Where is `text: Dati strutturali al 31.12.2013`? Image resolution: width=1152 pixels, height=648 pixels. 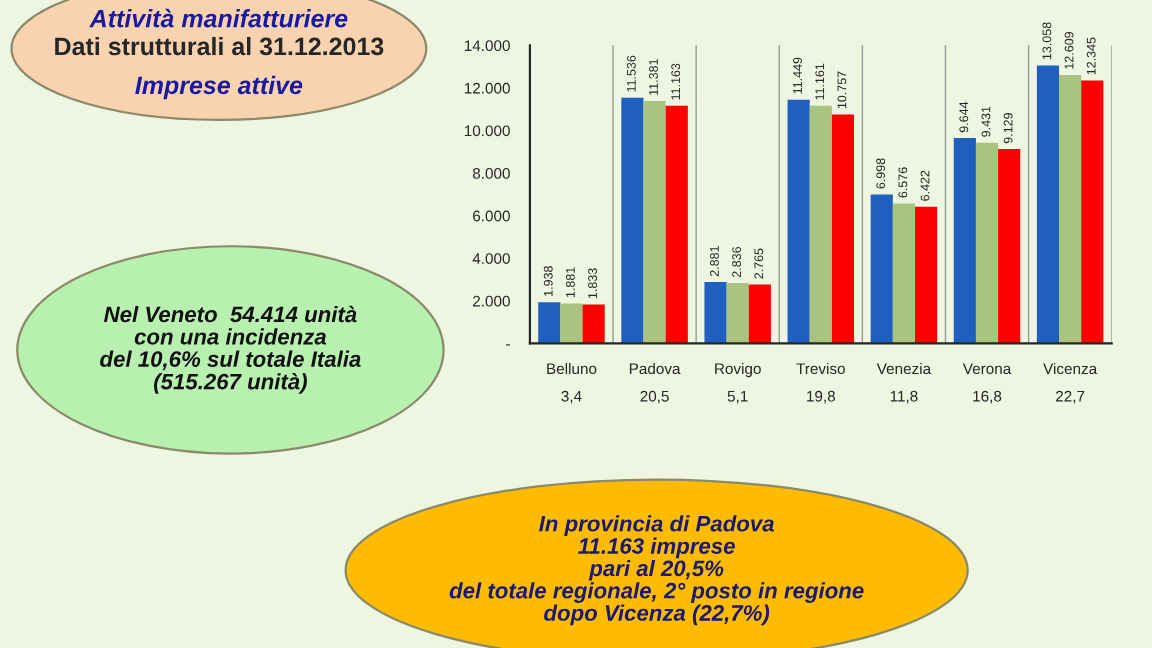 text: Dati strutturali al 31.12.2013 is located at coordinates (219, 46).